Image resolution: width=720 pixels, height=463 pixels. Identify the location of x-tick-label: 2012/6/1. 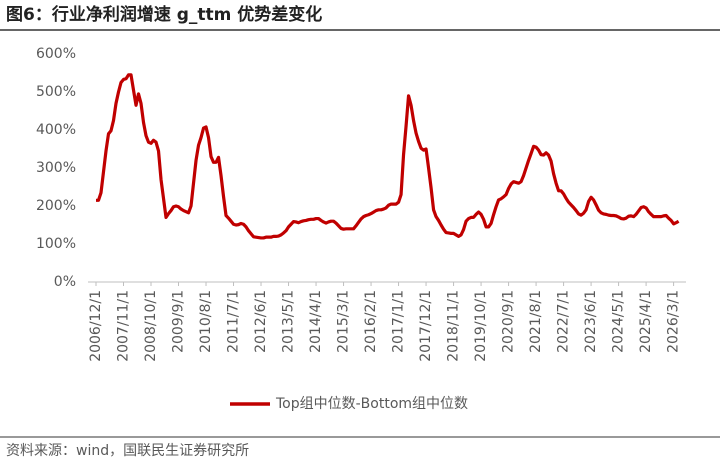
(261, 321).